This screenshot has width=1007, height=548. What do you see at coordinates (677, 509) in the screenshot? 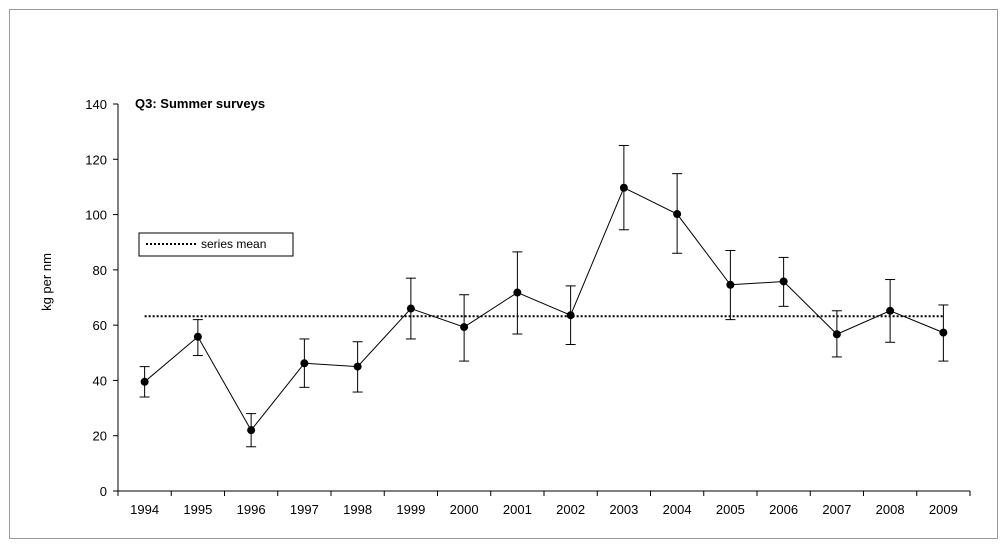
I see `x-tick-label: 2004` at bounding box center [677, 509].